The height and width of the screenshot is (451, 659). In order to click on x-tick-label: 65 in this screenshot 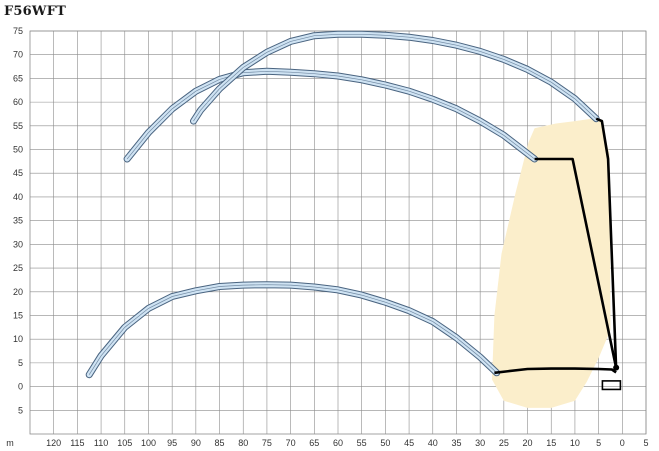, I will do `click(314, 443)`.